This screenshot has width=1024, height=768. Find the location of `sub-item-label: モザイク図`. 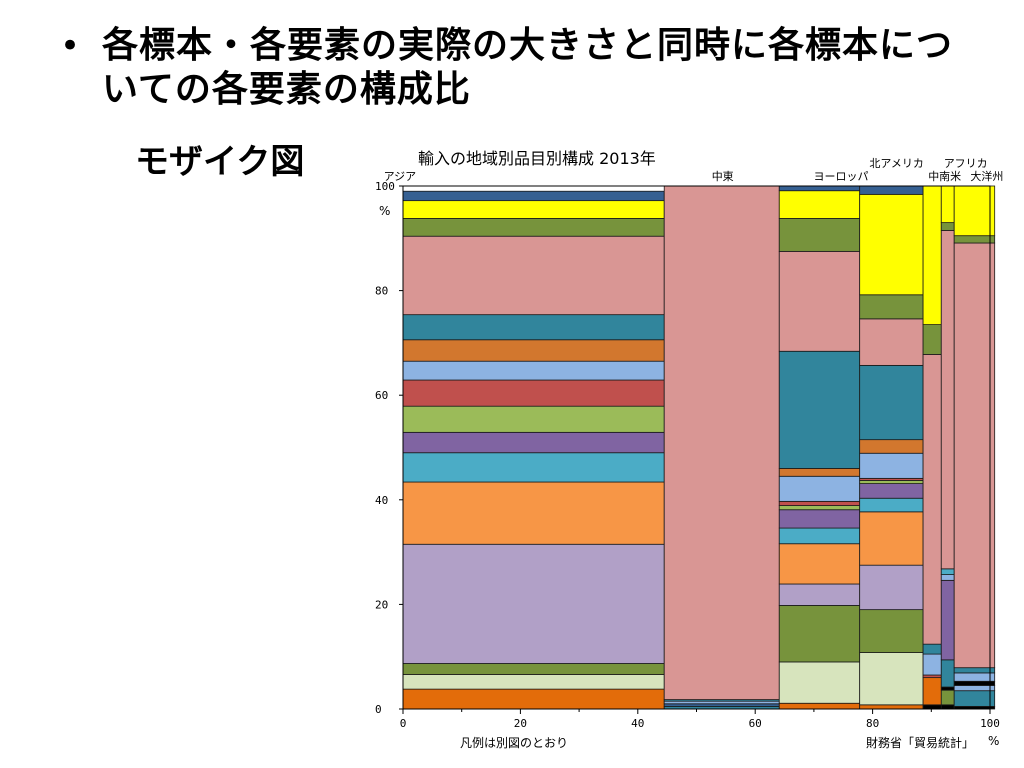

sub-item-label: モザイク図 is located at coordinates (220, 162).